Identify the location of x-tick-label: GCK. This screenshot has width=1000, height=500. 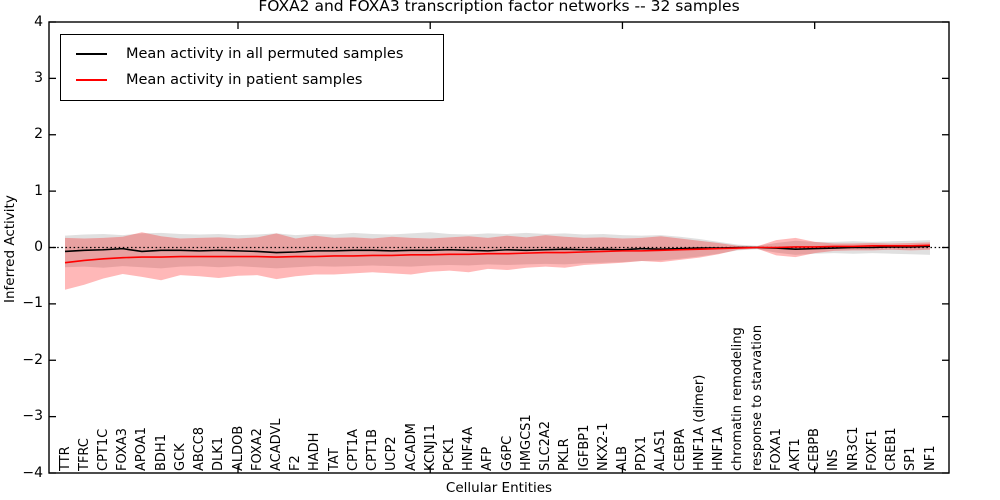
(180, 457).